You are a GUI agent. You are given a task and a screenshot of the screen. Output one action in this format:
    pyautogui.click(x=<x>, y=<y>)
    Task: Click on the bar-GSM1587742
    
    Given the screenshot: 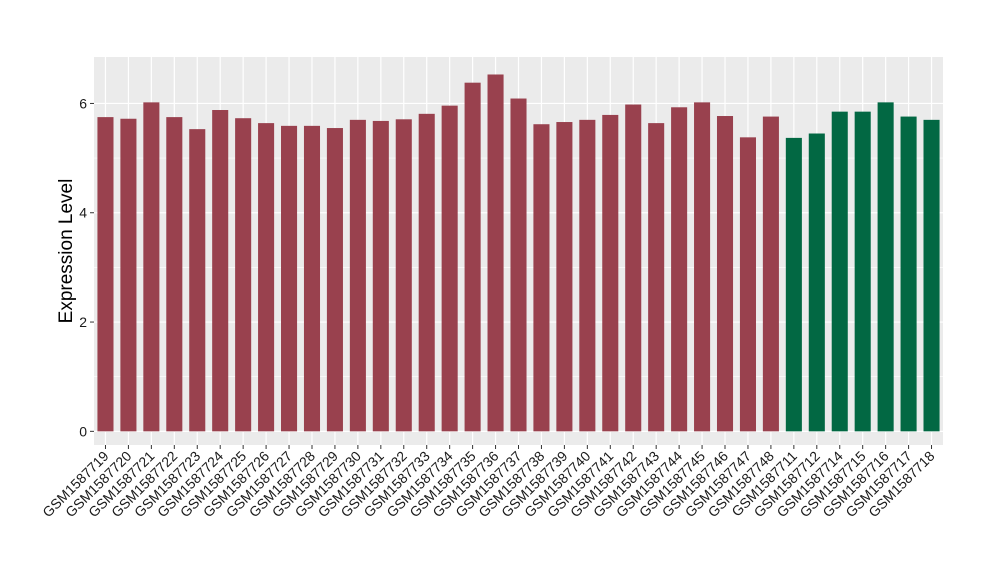 What is the action you would take?
    pyautogui.click(x=633, y=268)
    